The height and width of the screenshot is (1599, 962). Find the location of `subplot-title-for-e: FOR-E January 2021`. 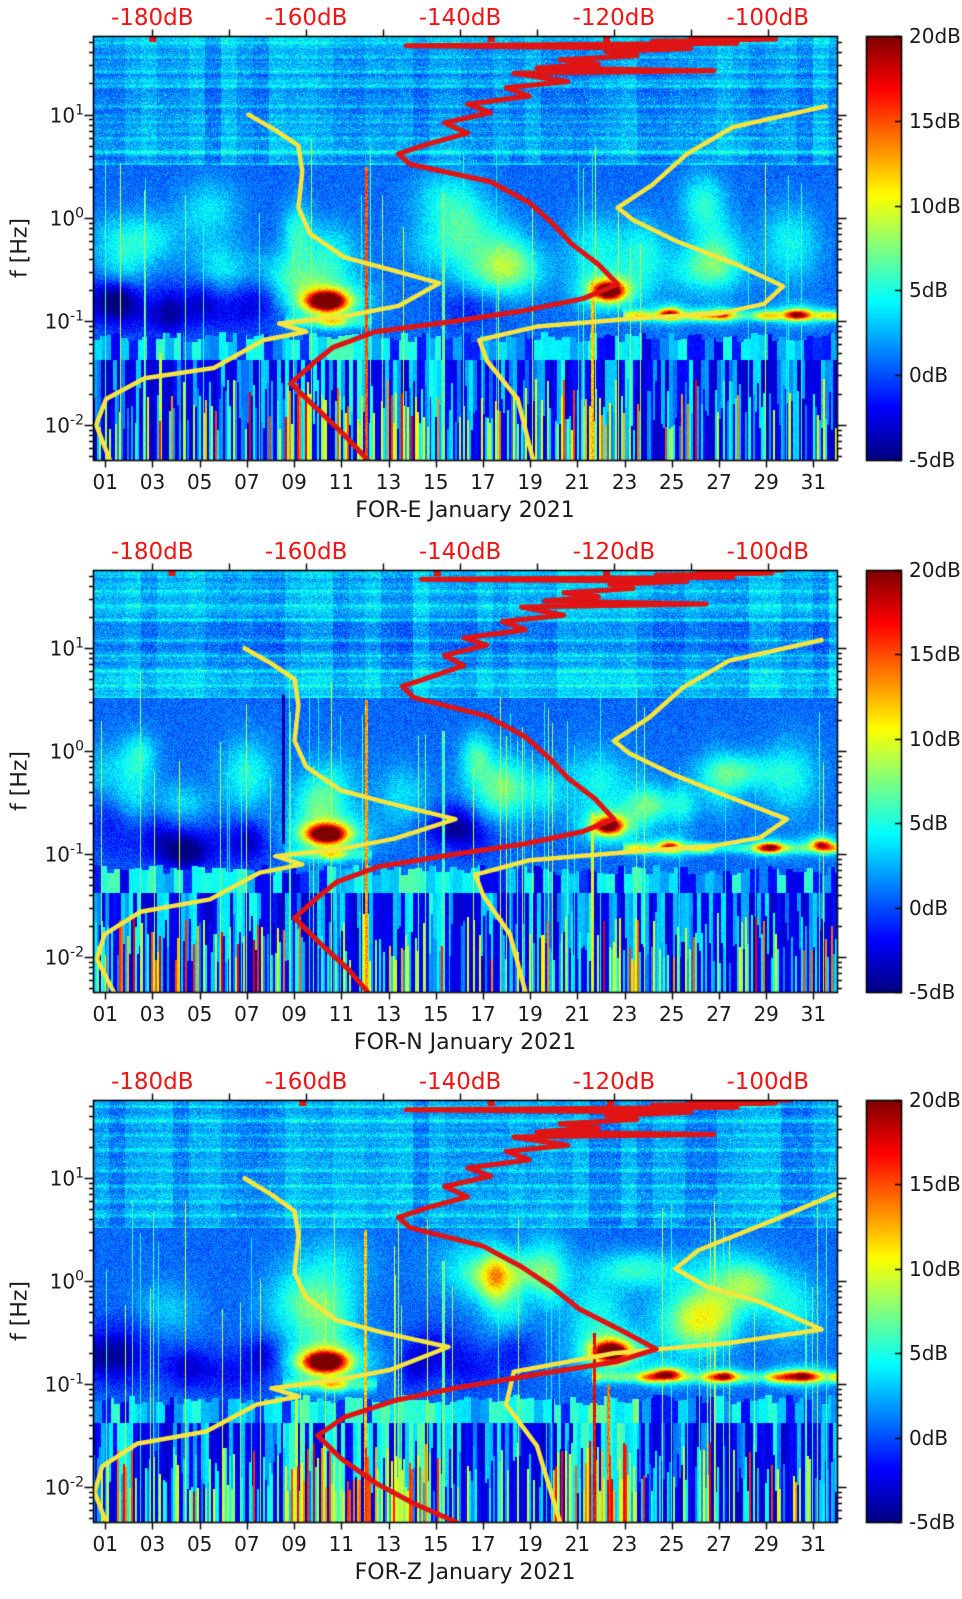

subplot-title-for-e: FOR-E January 2021 is located at coordinates (465, 510).